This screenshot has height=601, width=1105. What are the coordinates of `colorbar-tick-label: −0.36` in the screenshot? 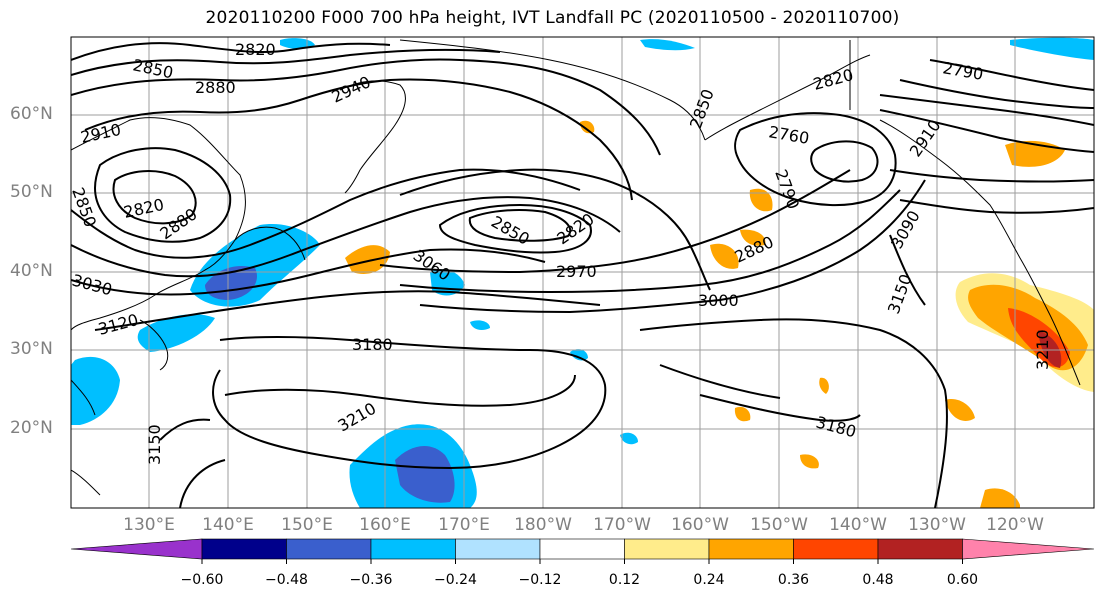 It's located at (371, 580).